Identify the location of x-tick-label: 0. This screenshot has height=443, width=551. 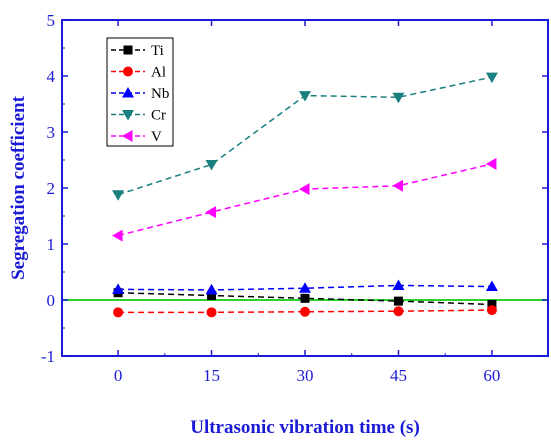
(118, 375).